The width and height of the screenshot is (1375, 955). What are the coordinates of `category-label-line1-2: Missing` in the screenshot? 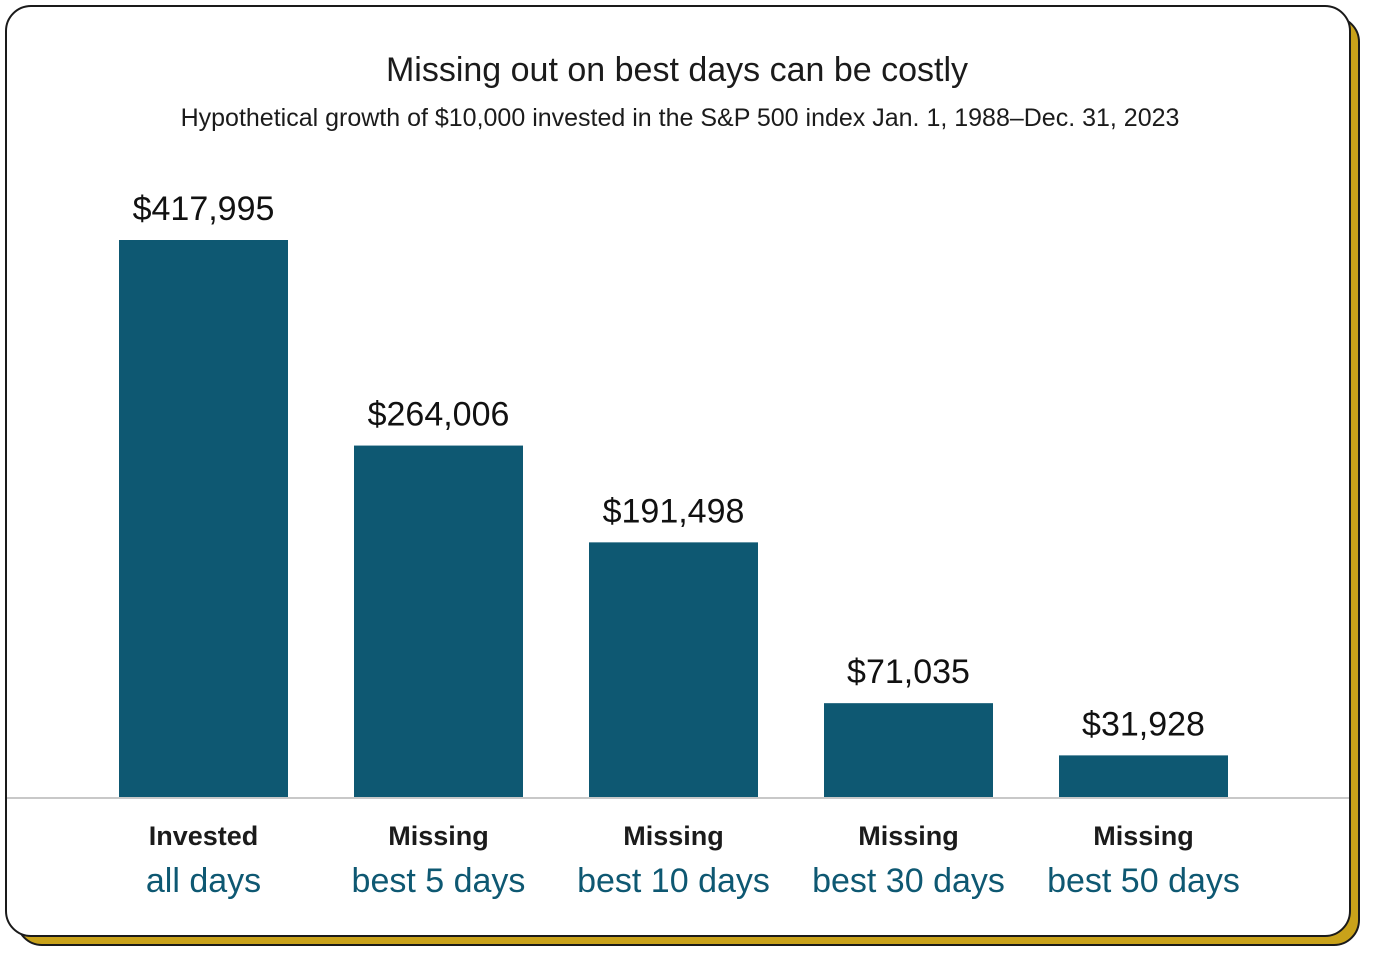 It's located at (673, 836).